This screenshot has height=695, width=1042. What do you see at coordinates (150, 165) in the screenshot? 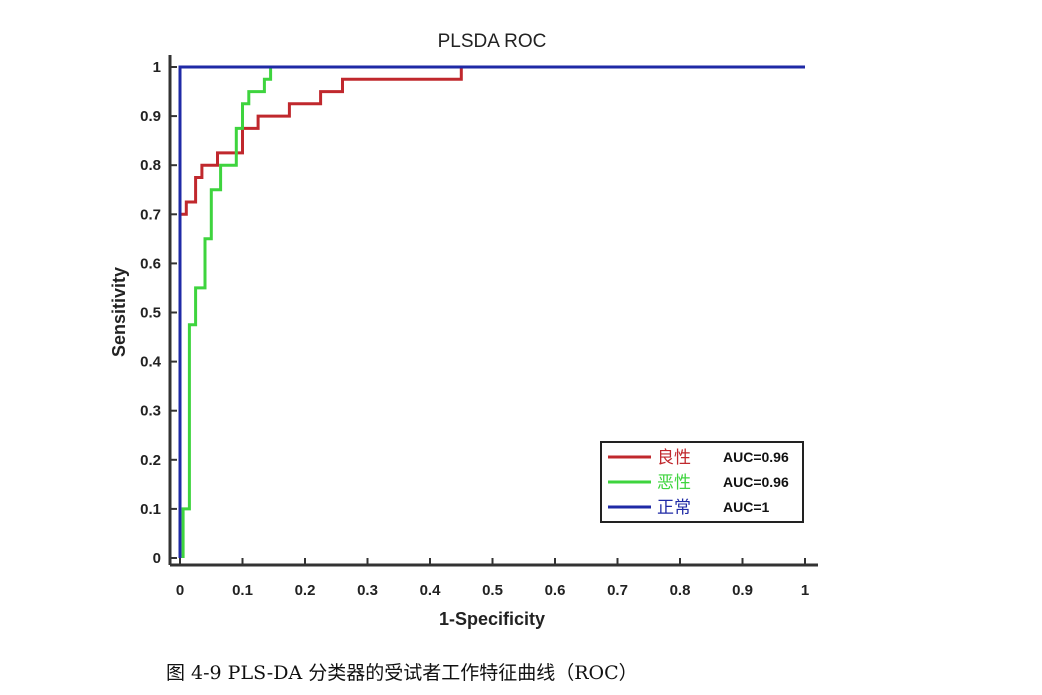
I see `y-tick-label: 0.8` at bounding box center [150, 165].